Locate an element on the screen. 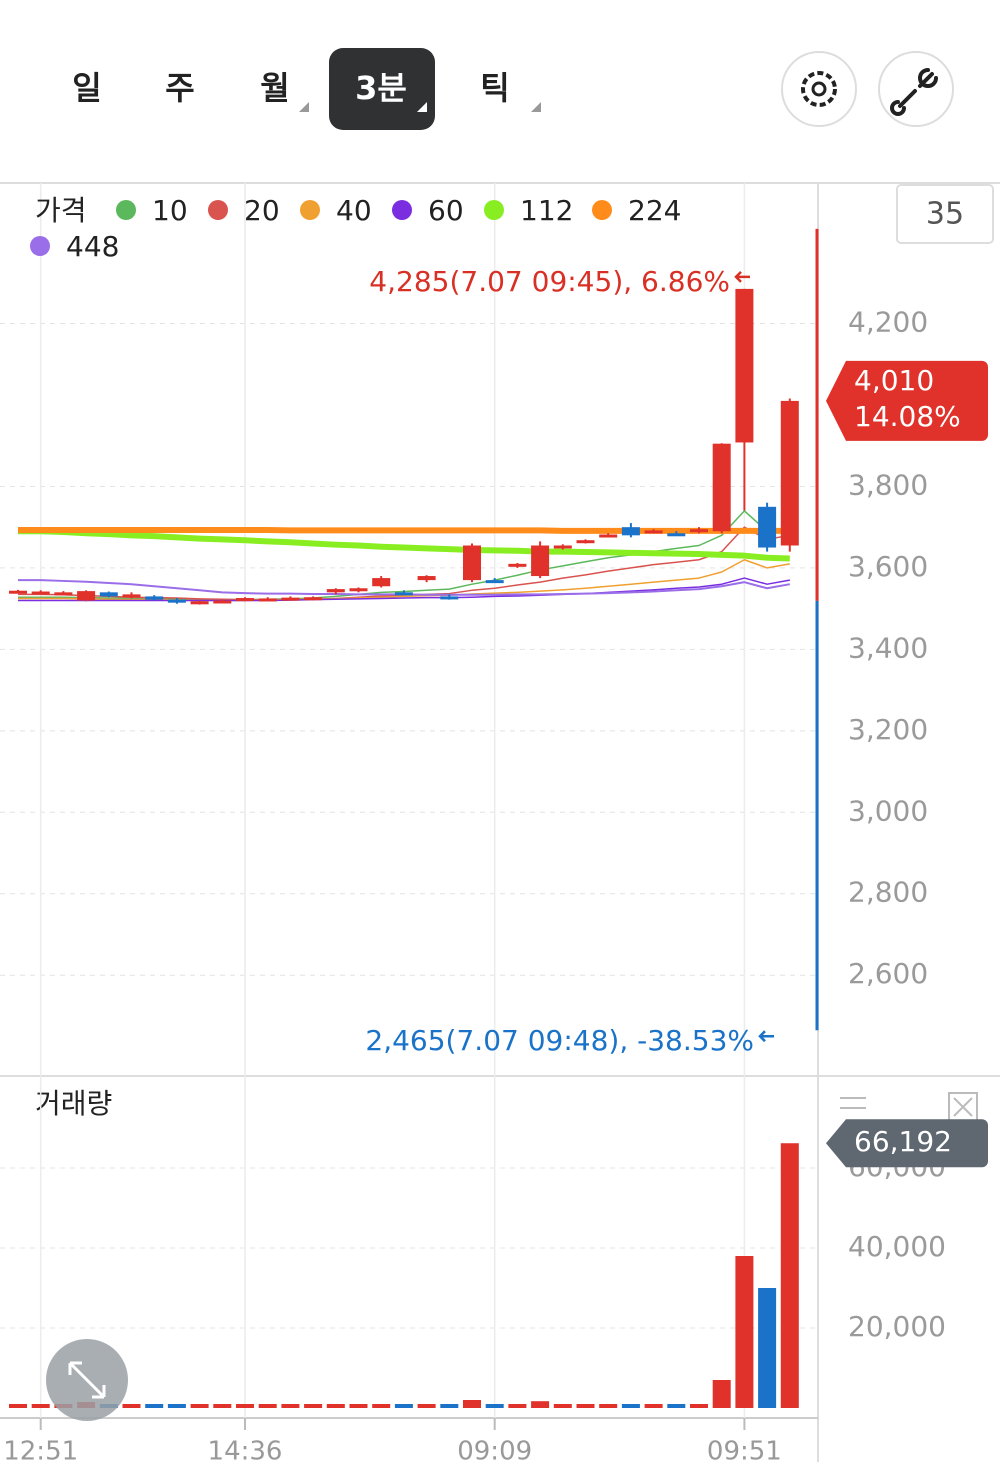 Image resolution: width=1000 pixels, height=1462 pixels. gear-teeth is located at coordinates (819, 89).